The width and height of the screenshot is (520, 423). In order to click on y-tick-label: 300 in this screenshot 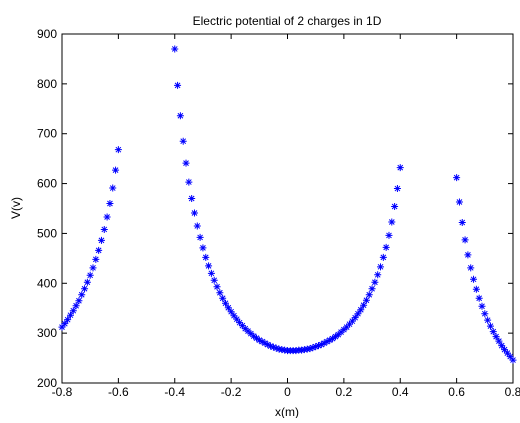, I will do `click(47, 333)`.